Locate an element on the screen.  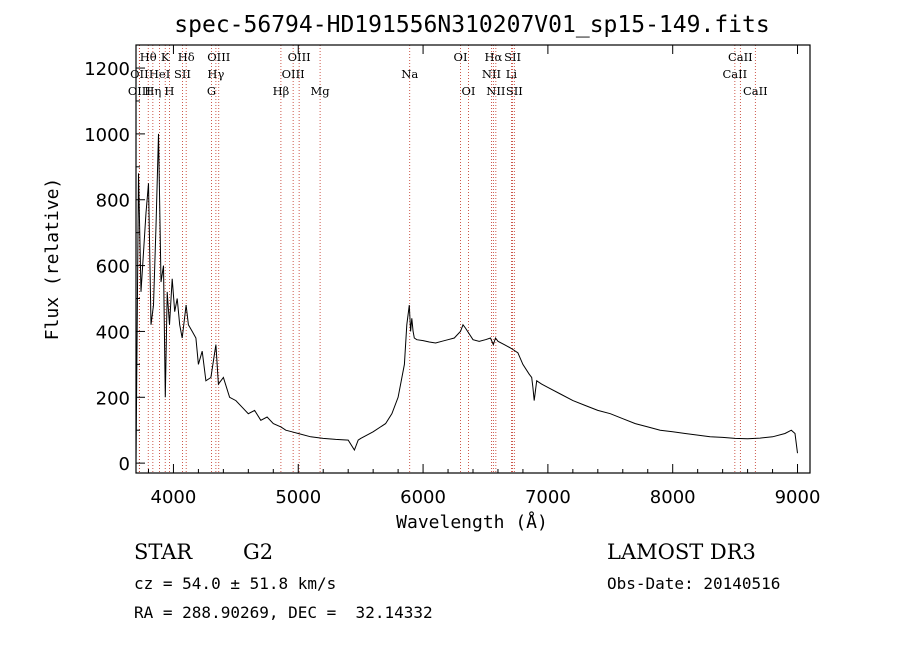
y-tick-label: 200 is located at coordinates (113, 398).